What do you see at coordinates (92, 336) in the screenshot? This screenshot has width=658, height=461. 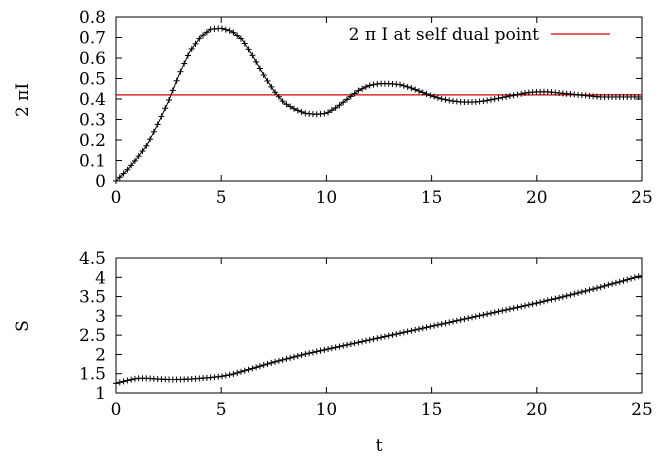 I see `y-tick-label: 2.5` at bounding box center [92, 336].